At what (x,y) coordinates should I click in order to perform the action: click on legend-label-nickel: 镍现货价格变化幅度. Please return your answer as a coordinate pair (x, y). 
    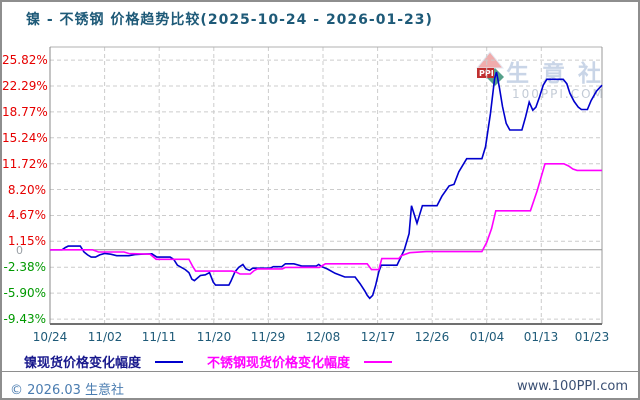
    Looking at the image, I should click on (83, 363).